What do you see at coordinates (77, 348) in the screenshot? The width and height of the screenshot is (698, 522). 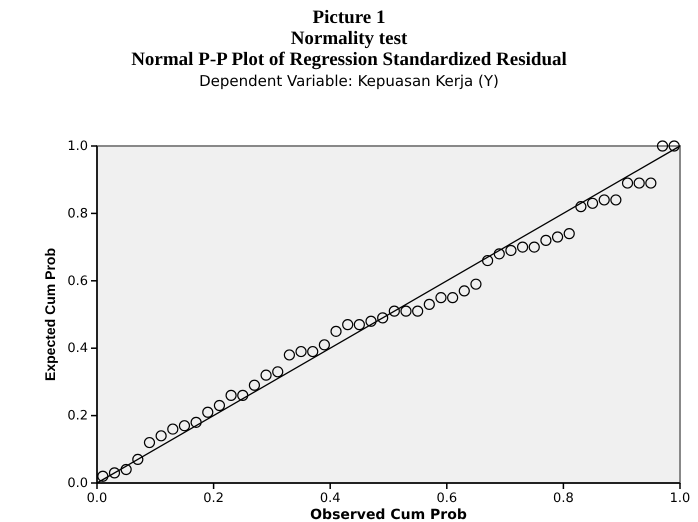 I see `y-tick-label: 0.4` at bounding box center [77, 348].